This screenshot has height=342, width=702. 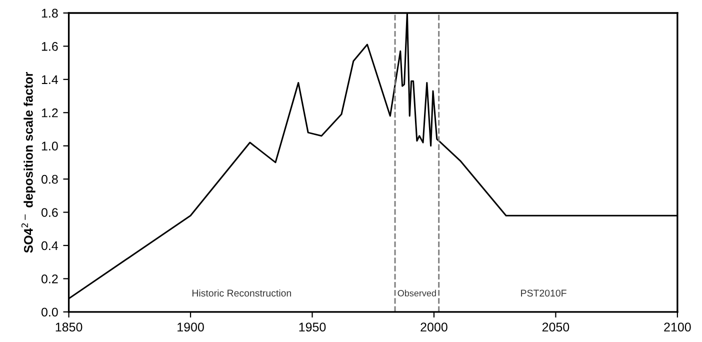 What do you see at coordinates (677, 327) in the screenshot?
I see `x-tick-label: 2100` at bounding box center [677, 327].